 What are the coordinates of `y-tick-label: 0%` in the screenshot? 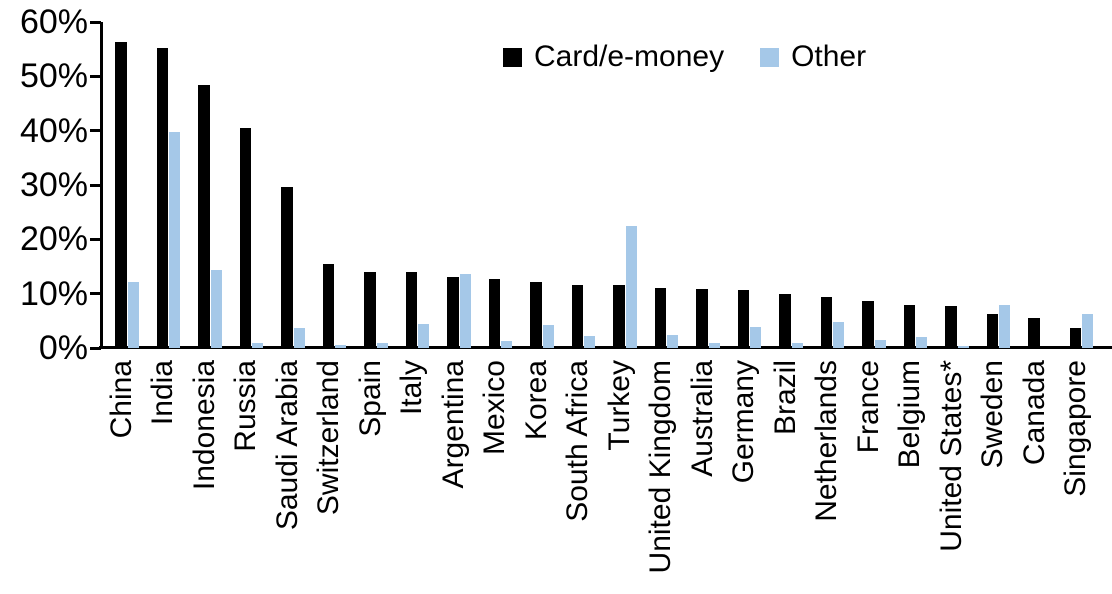 It's located at (63, 348).